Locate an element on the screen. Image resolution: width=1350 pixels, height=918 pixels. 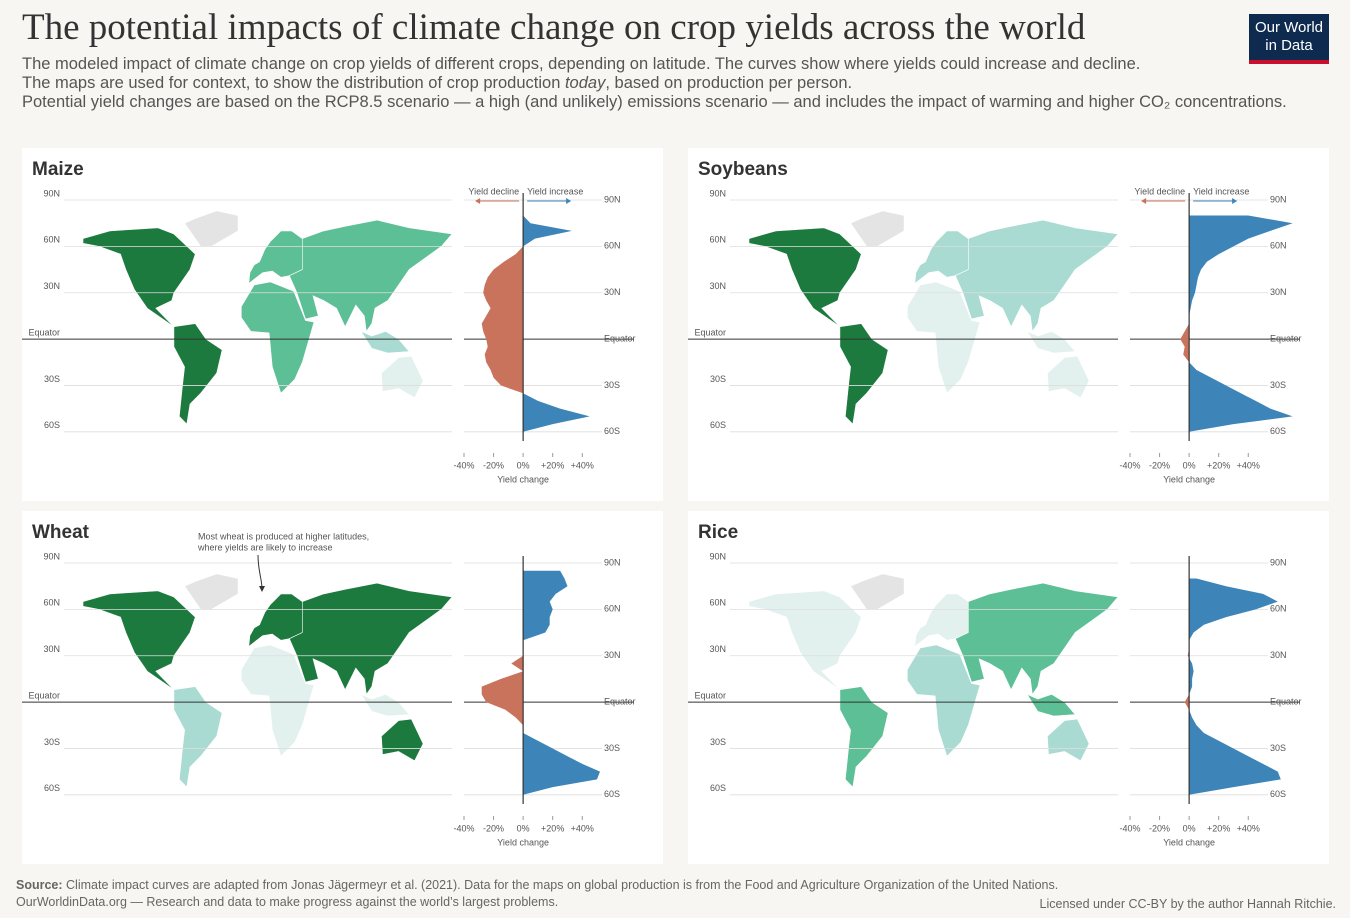
annotation-arrowhead is located at coordinates (262, 589).